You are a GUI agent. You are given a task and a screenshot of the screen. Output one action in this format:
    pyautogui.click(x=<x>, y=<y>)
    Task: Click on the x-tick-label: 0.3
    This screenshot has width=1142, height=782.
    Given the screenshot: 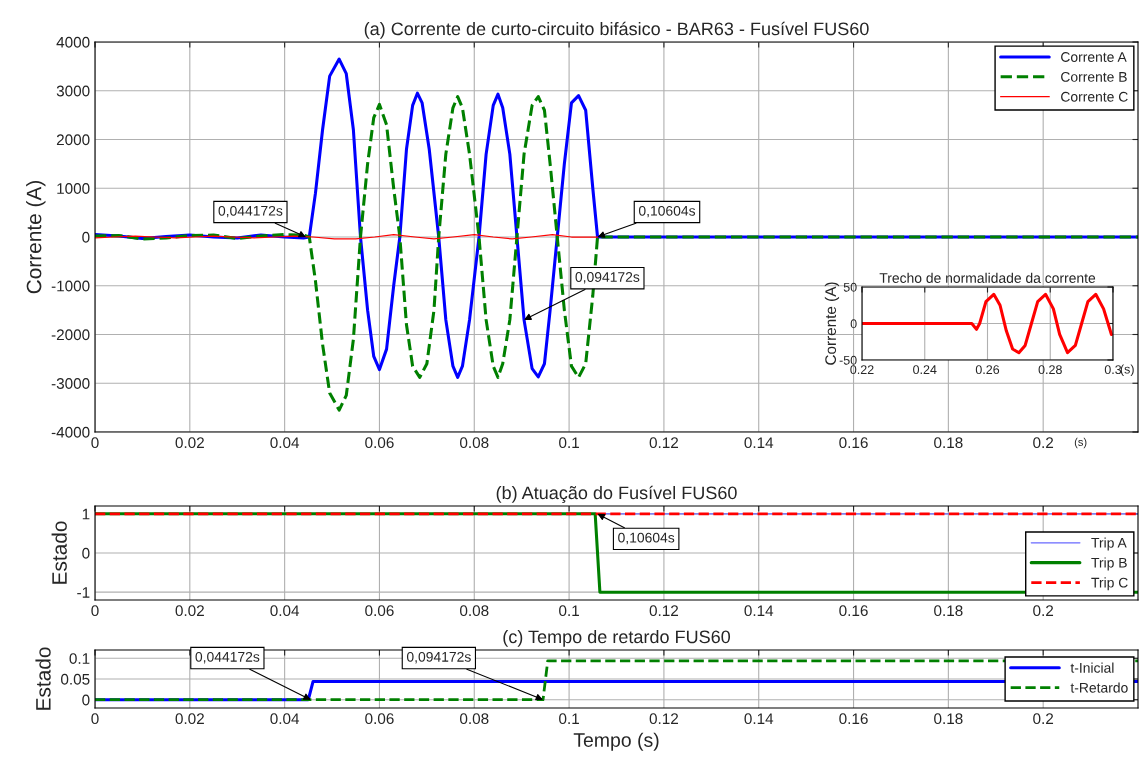 What is the action you would take?
    pyautogui.click(x=1113, y=370)
    